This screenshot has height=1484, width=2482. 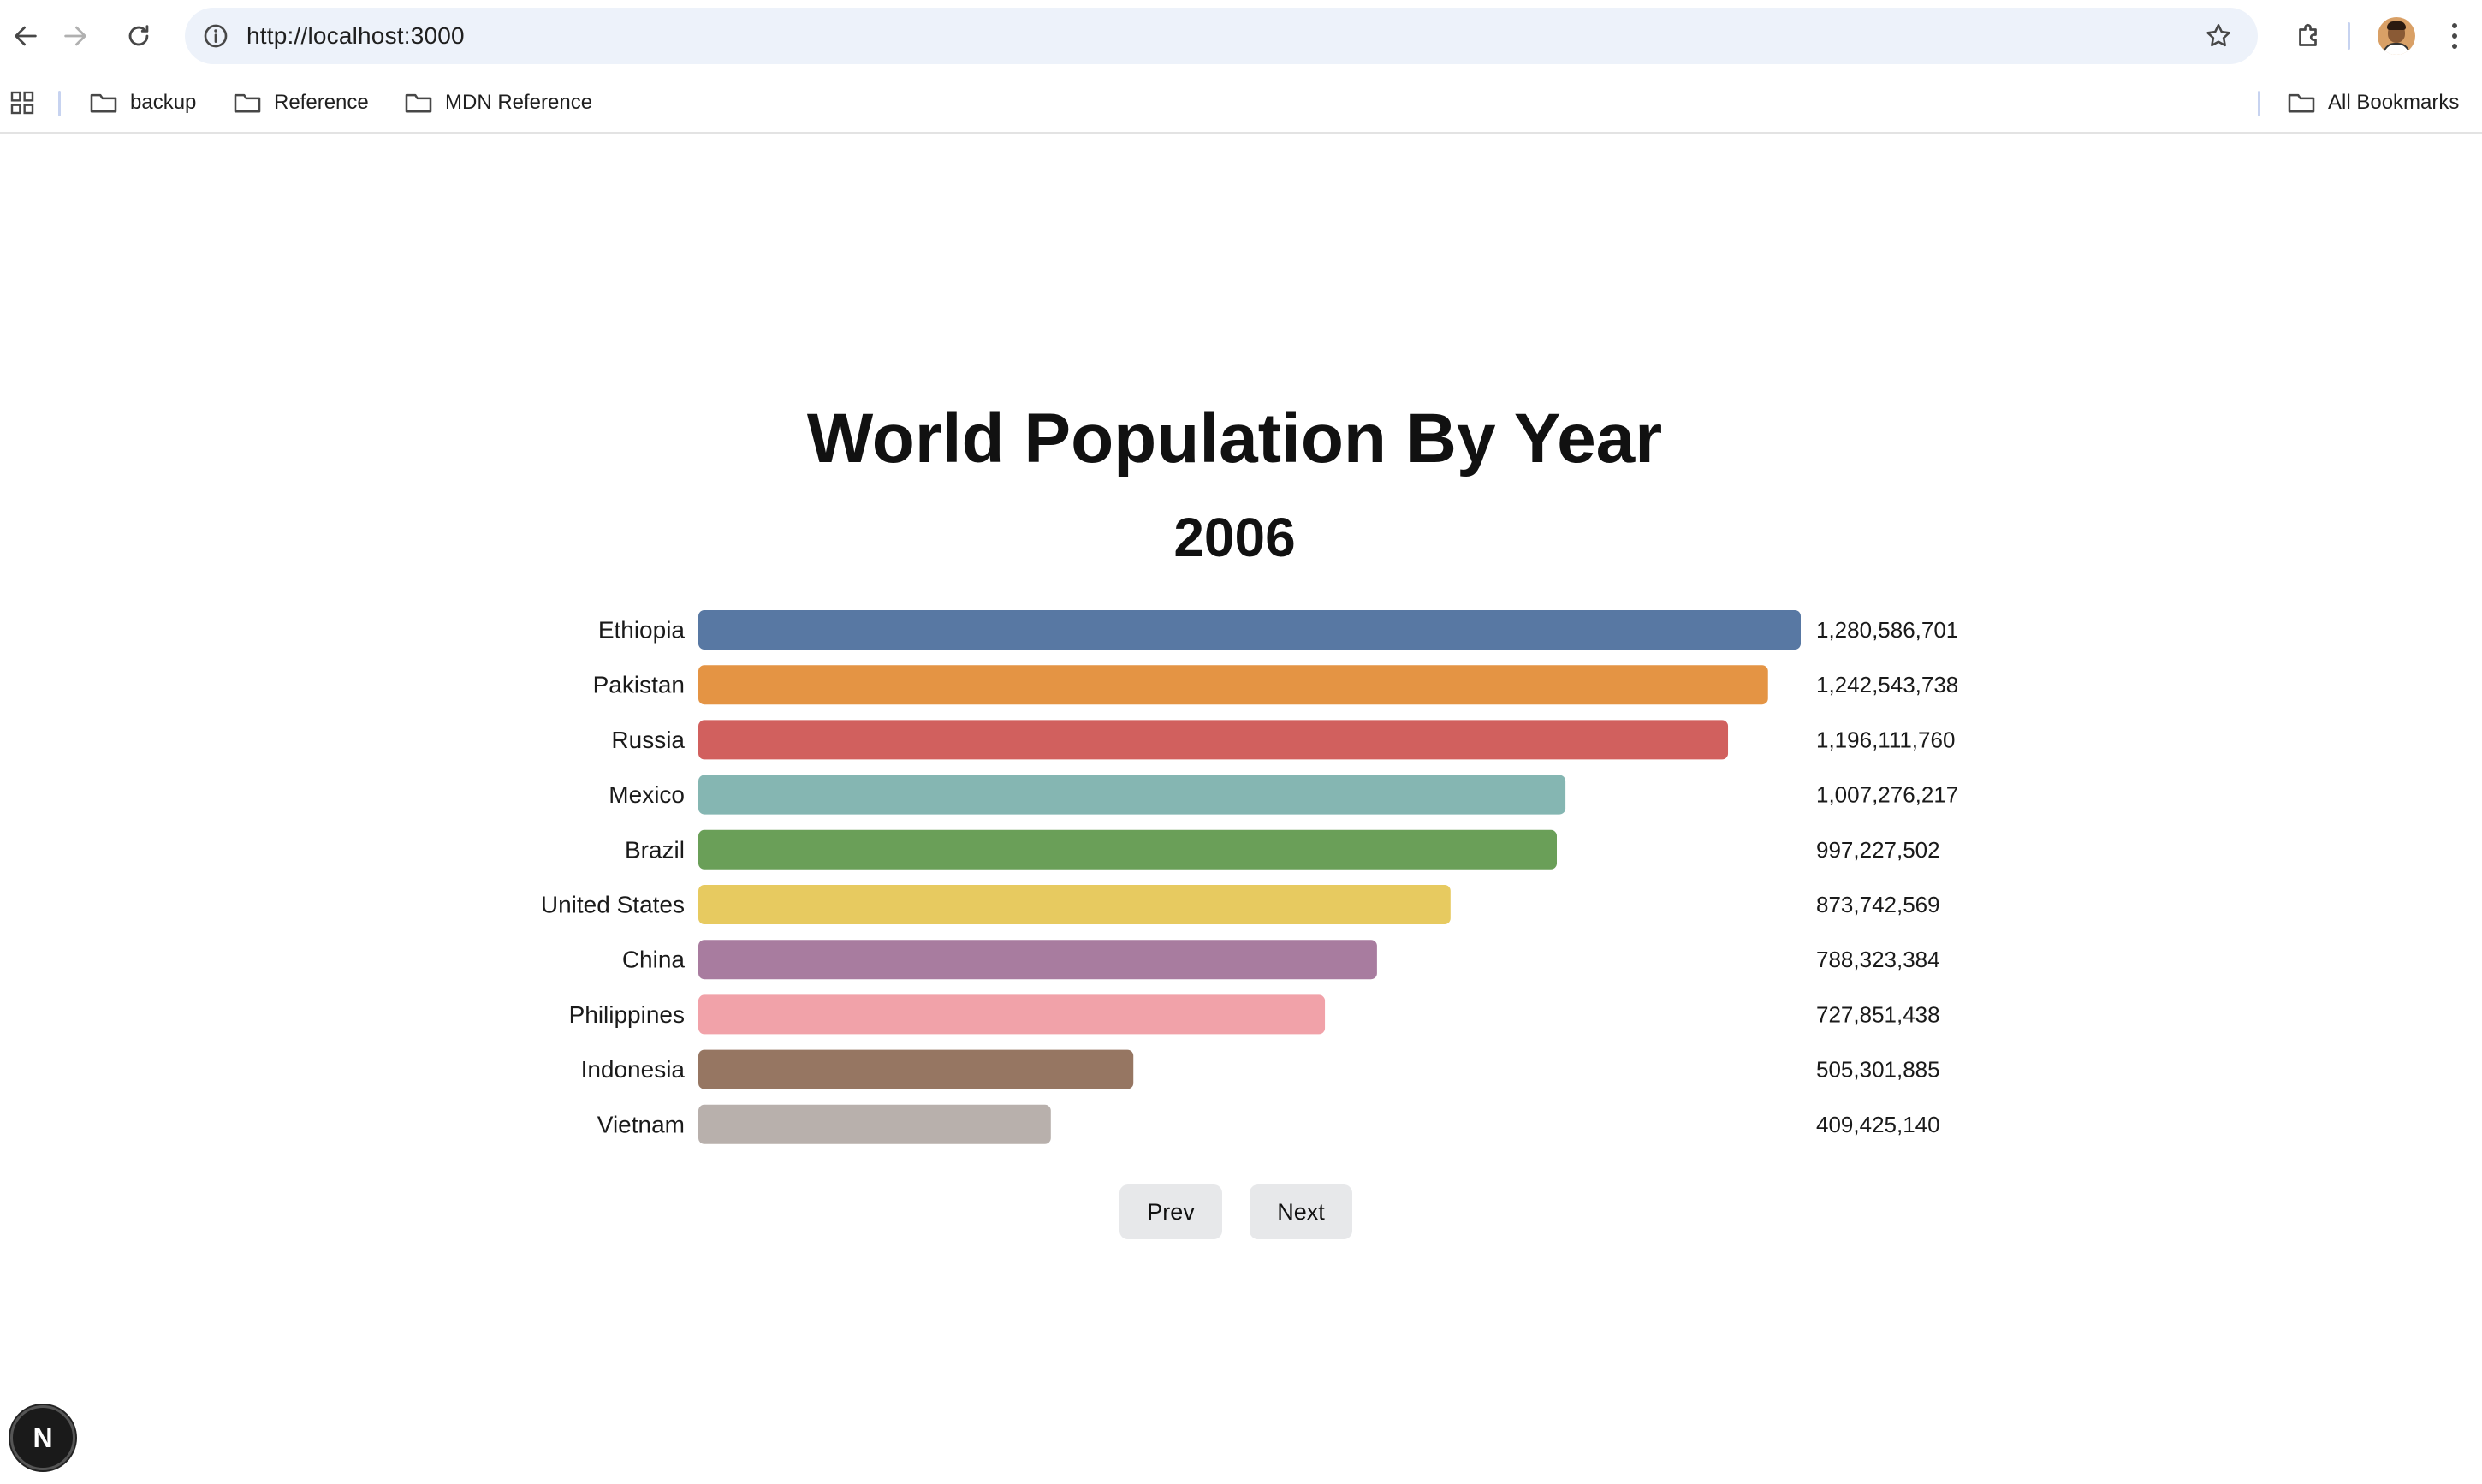 I want to click on arrow-right-icon, so click(x=75, y=36).